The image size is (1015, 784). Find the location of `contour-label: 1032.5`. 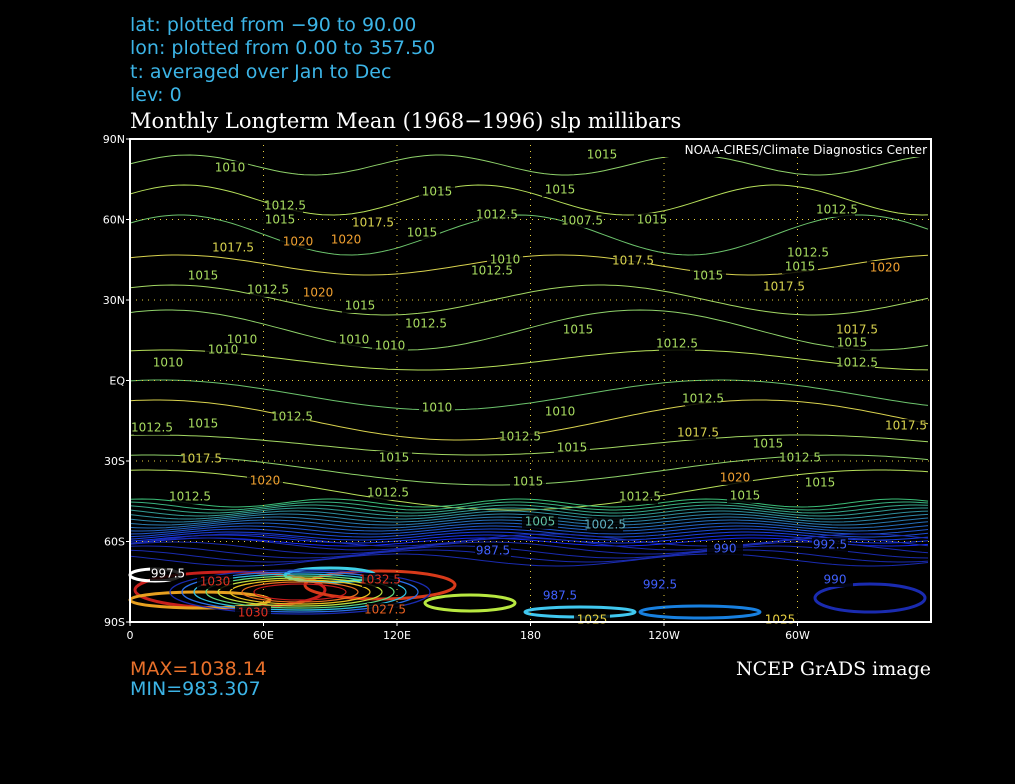

contour-label: 1032.5 is located at coordinates (380, 580).